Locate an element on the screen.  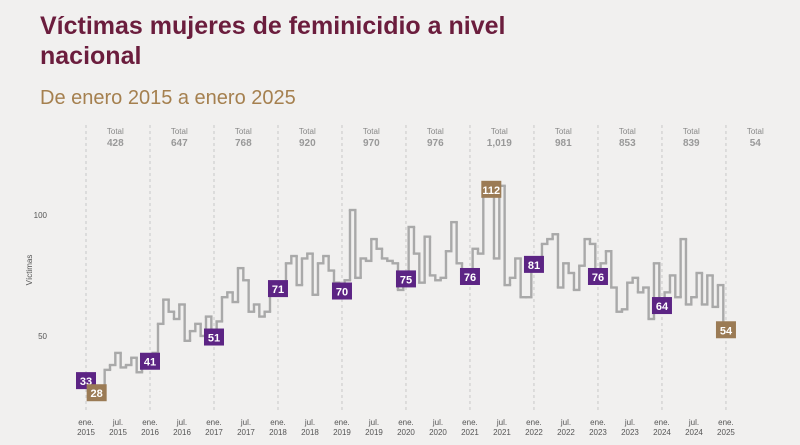
x-tick-label: ene. 2025 is located at coordinates (726, 427).